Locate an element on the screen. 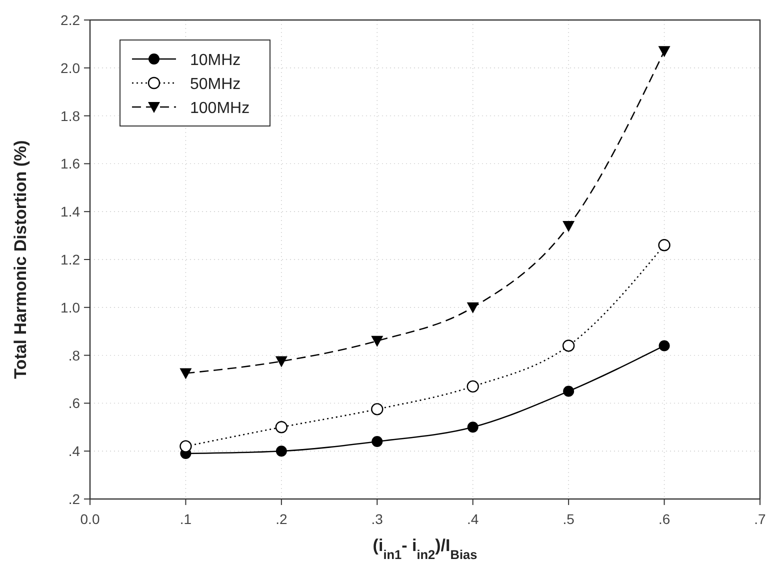 This screenshot has height=573, width=776. y-tick-label: .2 is located at coordinates (74, 499).